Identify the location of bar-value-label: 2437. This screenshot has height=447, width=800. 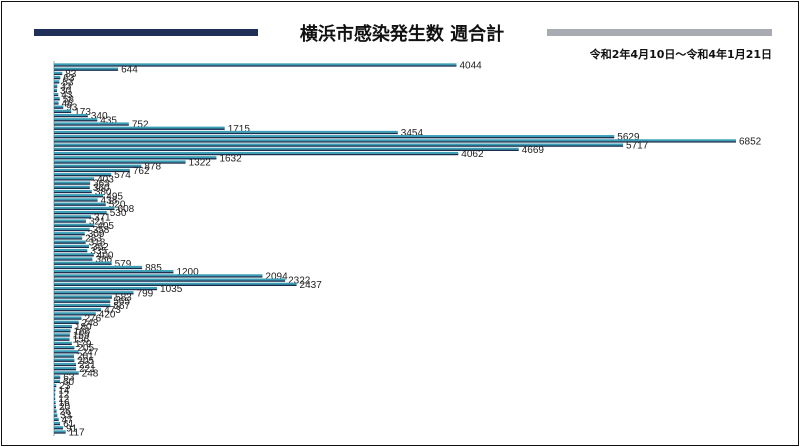
(311, 285).